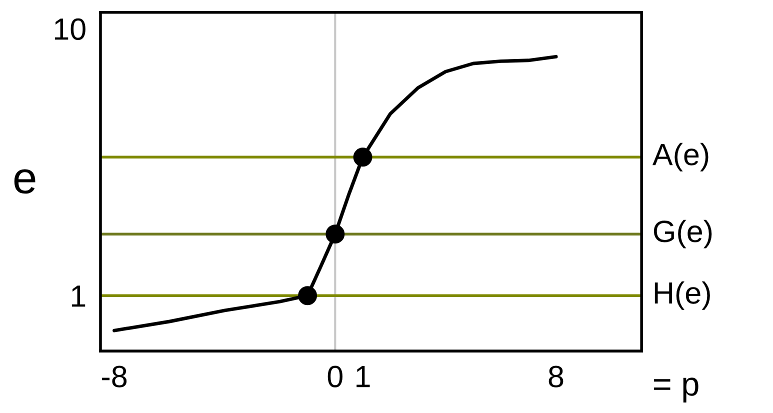  I want to click on y-axis-title: e, so click(25, 181).